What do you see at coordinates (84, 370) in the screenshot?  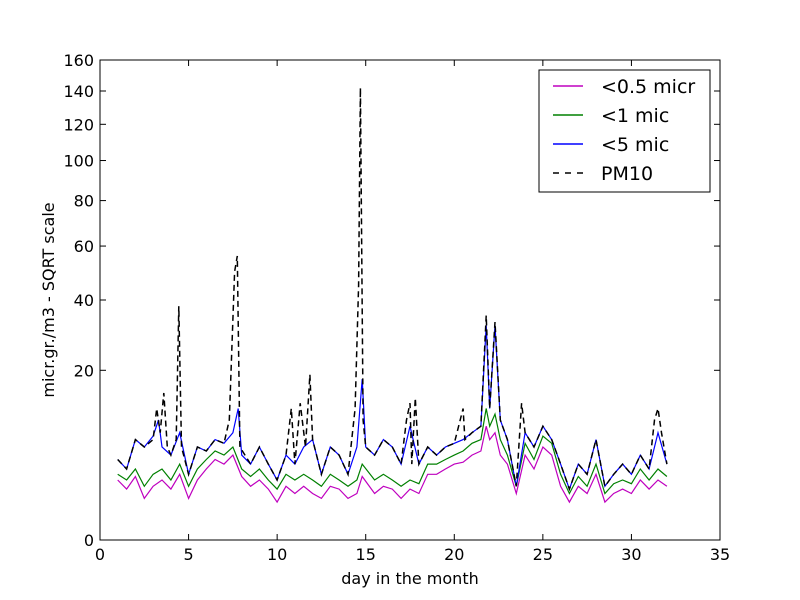 I see `y-tick-label: 20` at bounding box center [84, 370].